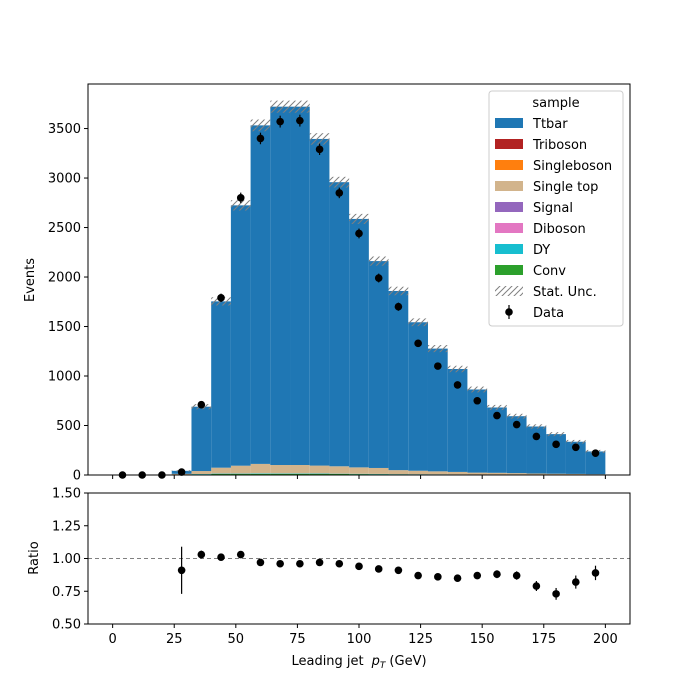  What do you see at coordinates (555, 103) in the screenshot?
I see `legend-title: sample` at bounding box center [555, 103].